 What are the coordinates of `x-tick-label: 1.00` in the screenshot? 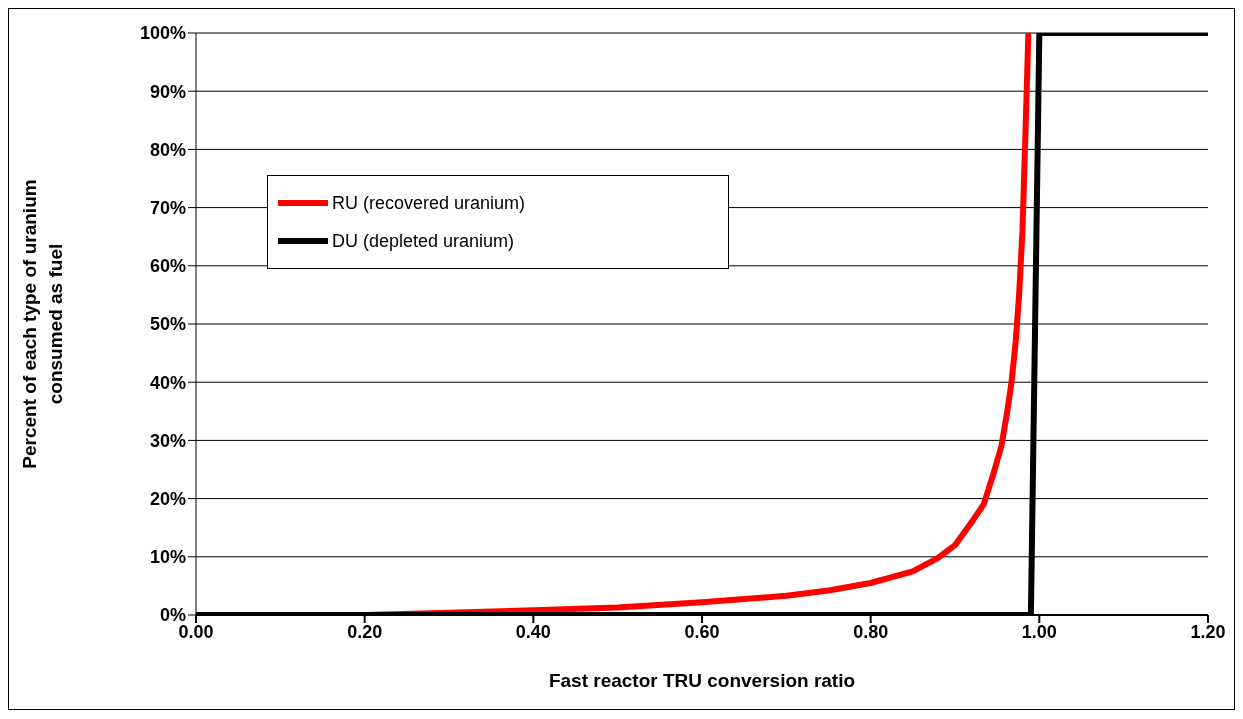 It's located at (1039, 631).